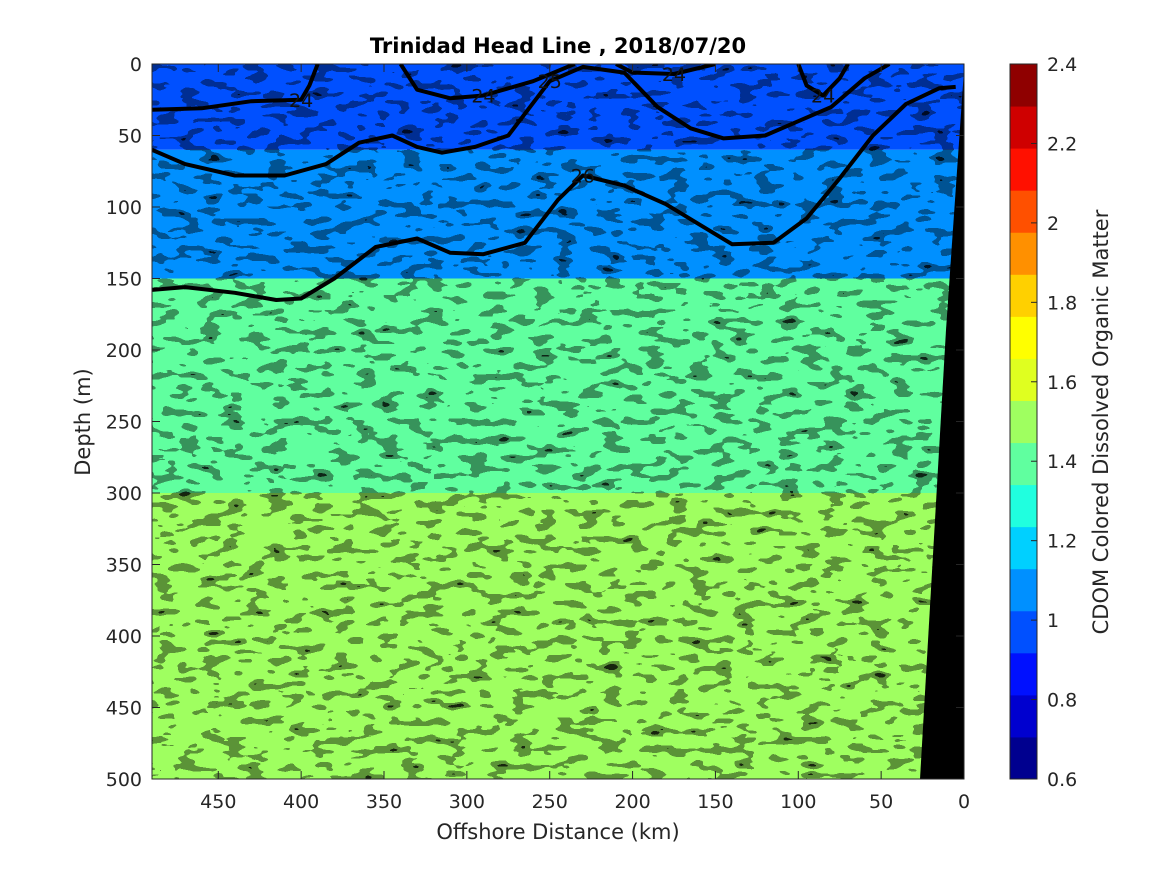  Describe the element at coordinates (218, 802) in the screenshot. I see `x-tick-label: 450` at that location.